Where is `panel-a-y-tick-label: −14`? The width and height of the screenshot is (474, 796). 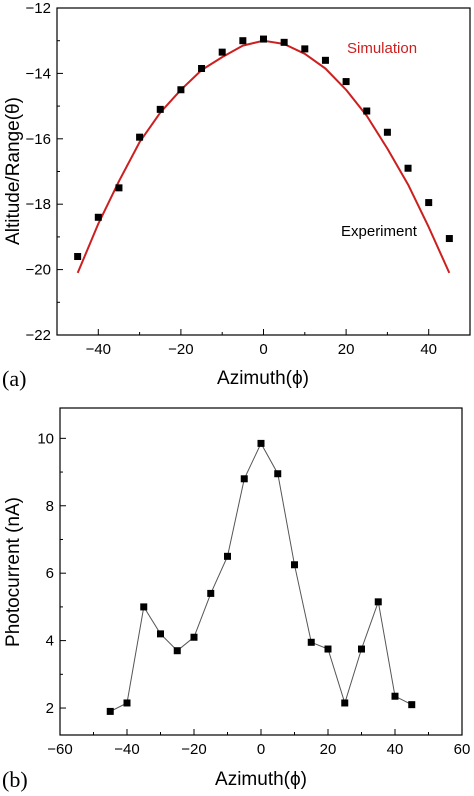
panel-a-y-tick-label: −14 is located at coordinates (38, 73).